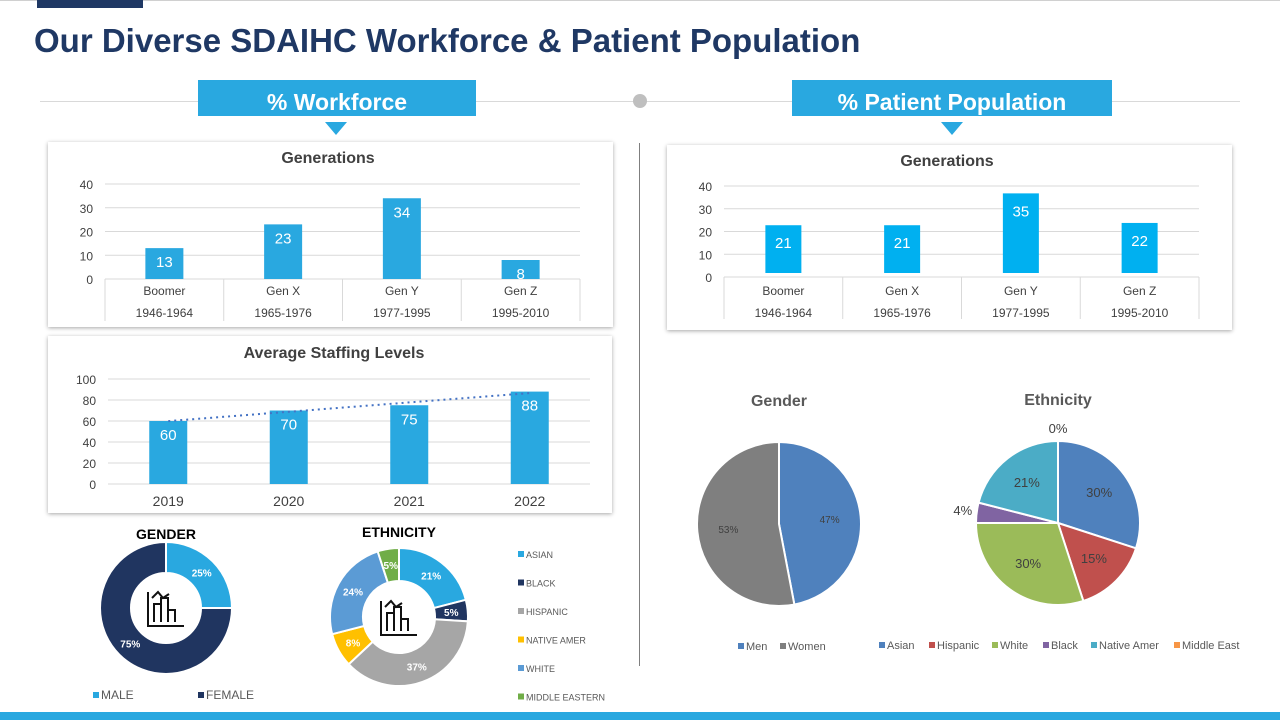  Describe the element at coordinates (529, 406) in the screenshot. I see `bar-value-label: 88` at that location.